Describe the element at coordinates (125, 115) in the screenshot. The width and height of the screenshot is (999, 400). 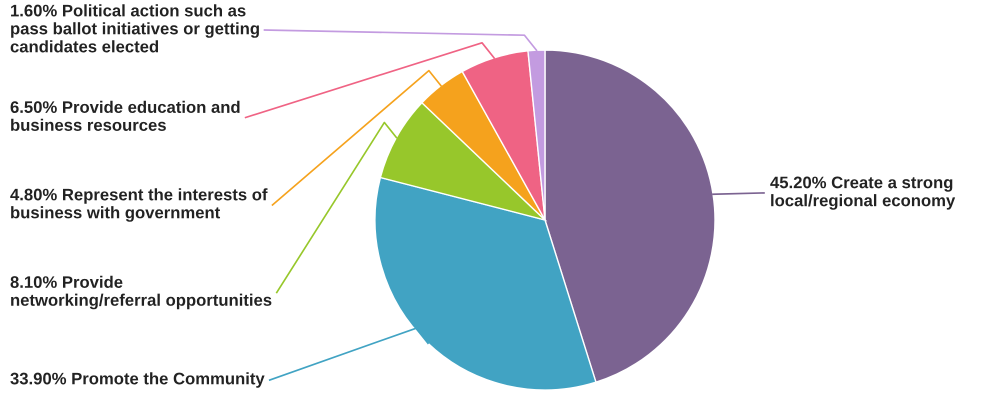
I see `slice-label: 6.50% Provide education and business resources` at that location.